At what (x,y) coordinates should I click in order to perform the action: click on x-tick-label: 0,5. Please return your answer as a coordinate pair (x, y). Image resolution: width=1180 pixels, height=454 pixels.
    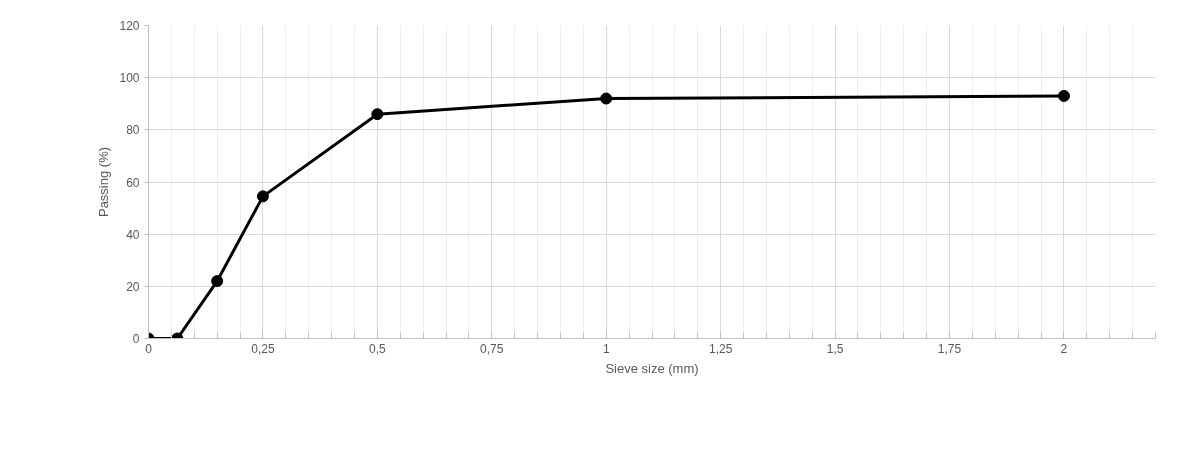
    Looking at the image, I should click on (378, 348).